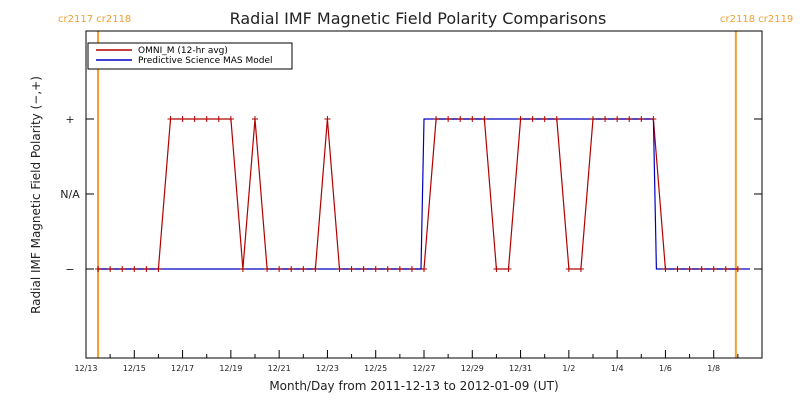 This screenshot has width=800, height=400. What do you see at coordinates (756, 19) in the screenshot?
I see `carrington-label: cr2118 cr2119` at bounding box center [756, 19].